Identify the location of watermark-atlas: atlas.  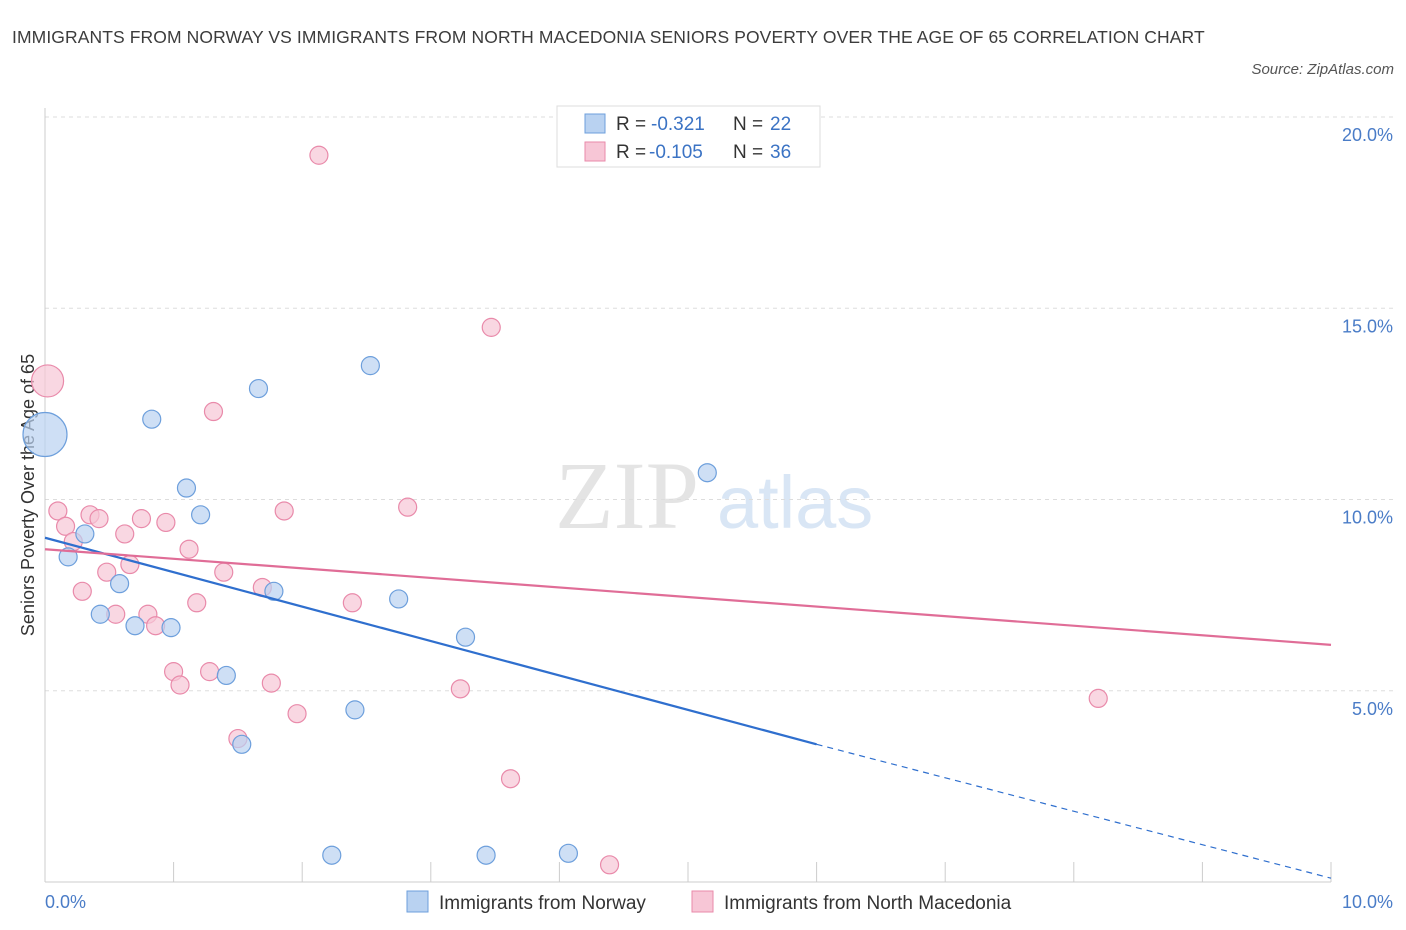
(795, 502).